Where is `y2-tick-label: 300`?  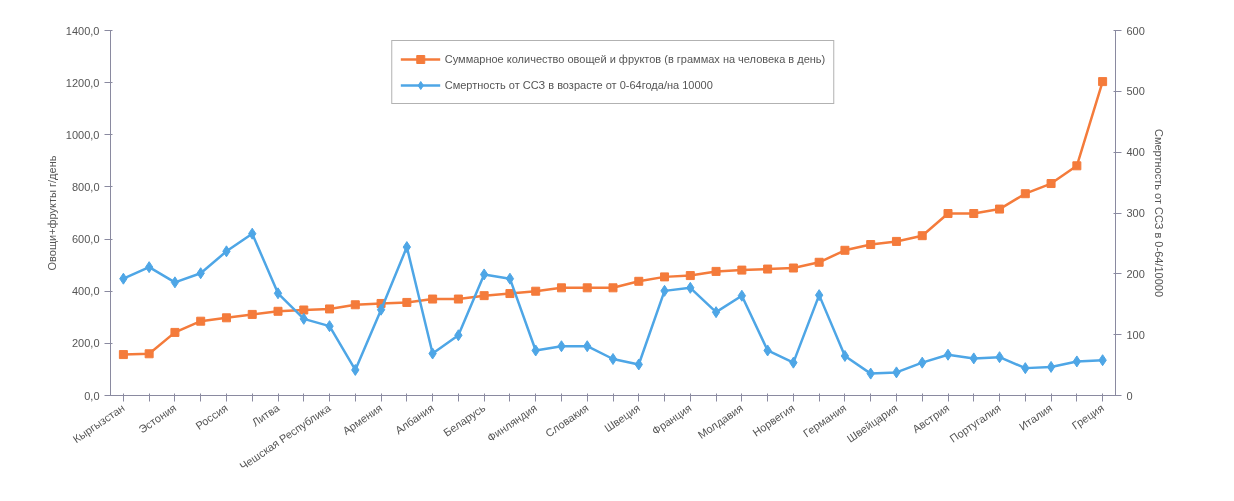 y2-tick-label: 300 is located at coordinates (1135, 213).